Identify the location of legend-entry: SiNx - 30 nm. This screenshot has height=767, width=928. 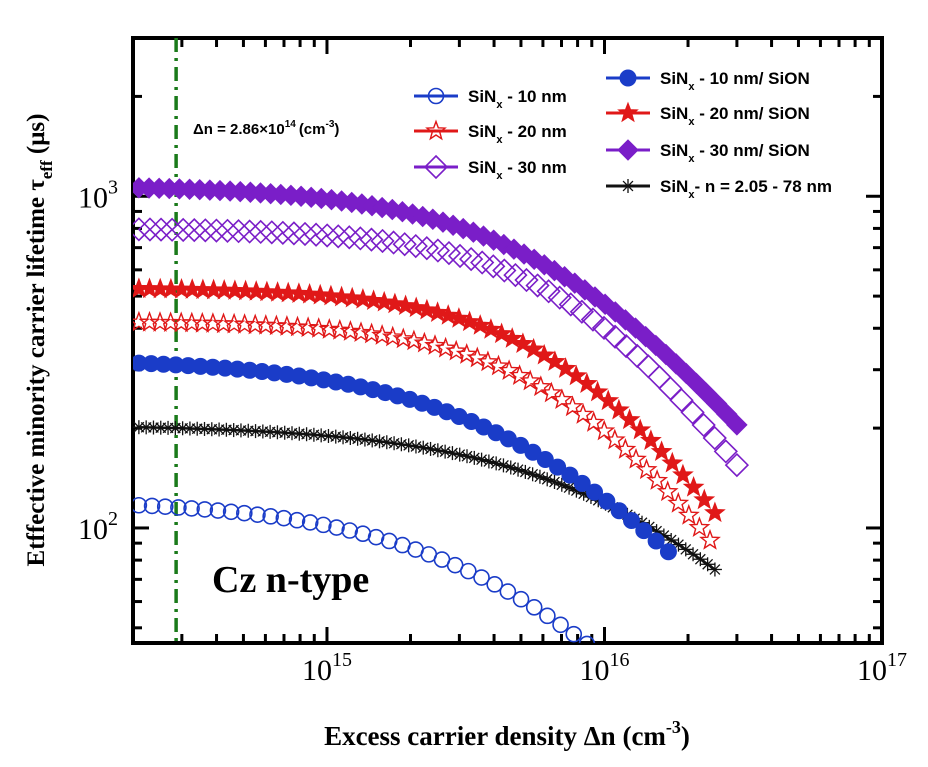
(490, 168).